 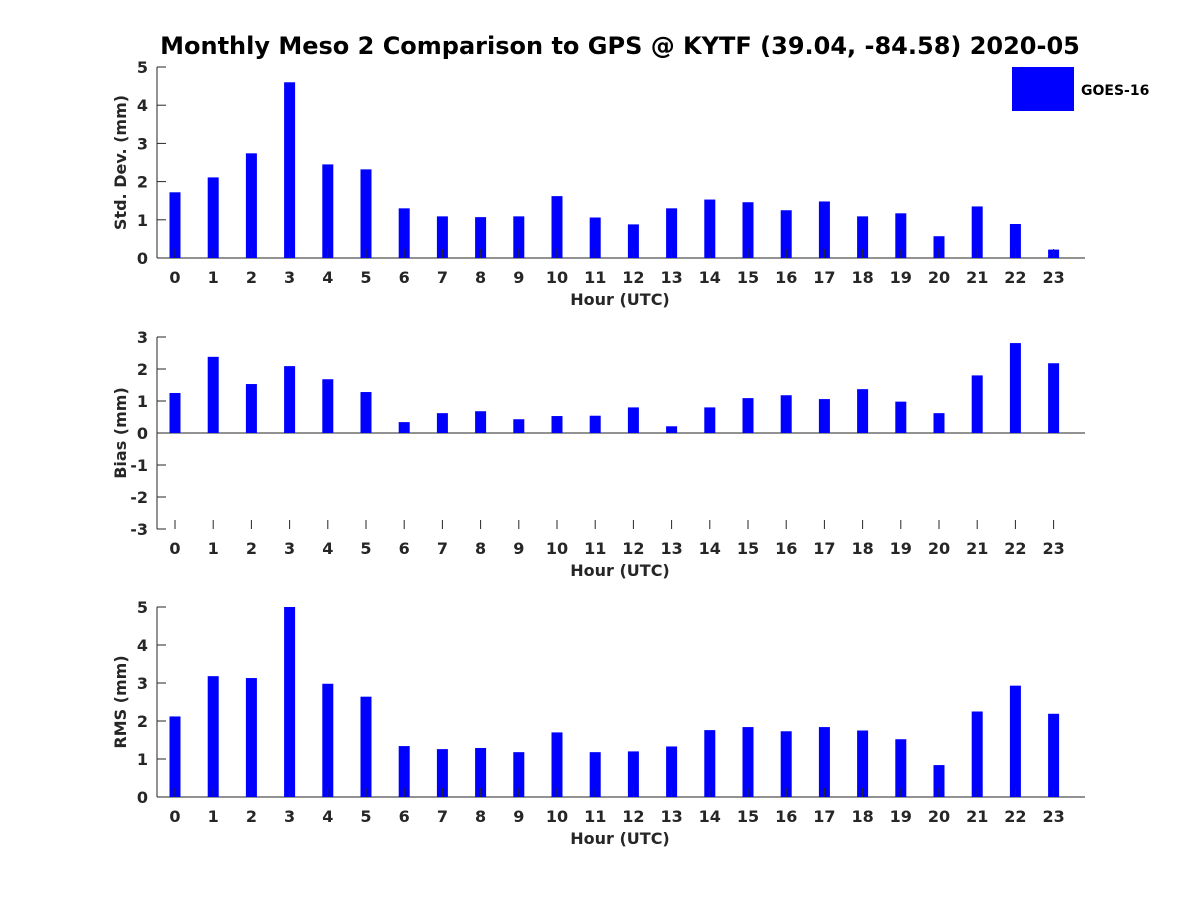 What do you see at coordinates (633, 548) in the screenshot?
I see `bias-x-tick-label: 12` at bounding box center [633, 548].